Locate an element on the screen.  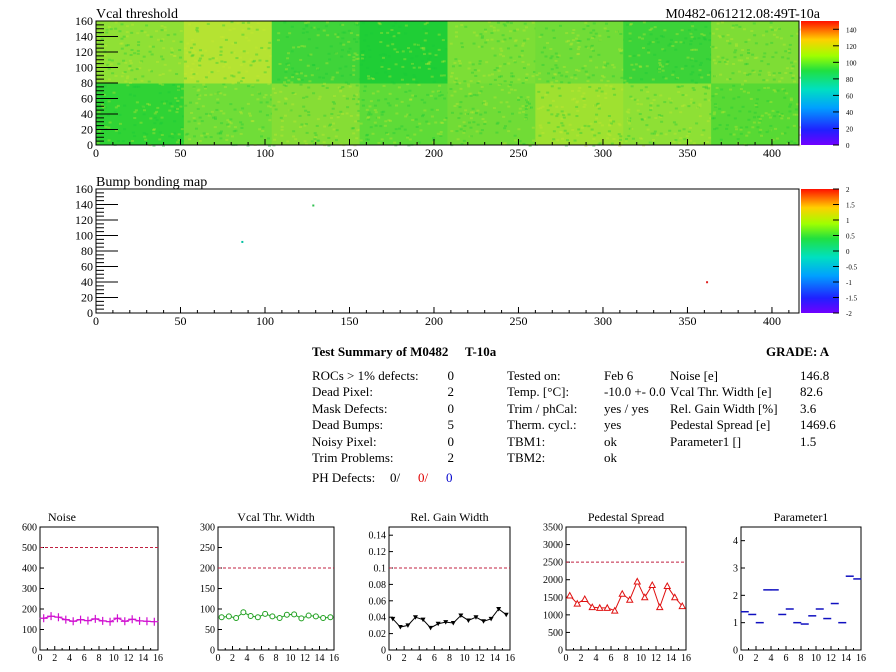
summary-row-label: ROCs > 1% defects: is located at coordinates (365, 375).